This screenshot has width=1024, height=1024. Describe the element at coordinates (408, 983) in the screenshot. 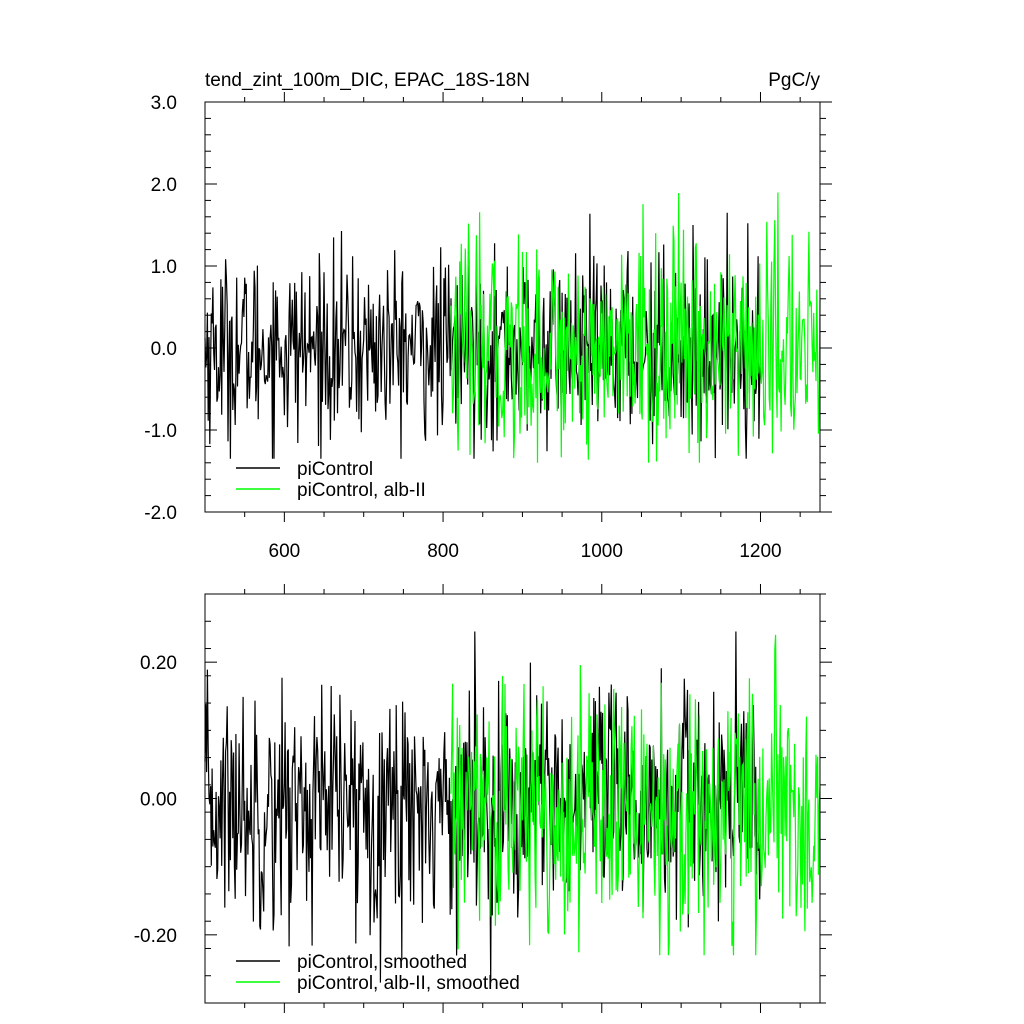

I see `bottom-legend-label-alb-ii-smoothed: piControl, alb-II, smoothed` at that location.